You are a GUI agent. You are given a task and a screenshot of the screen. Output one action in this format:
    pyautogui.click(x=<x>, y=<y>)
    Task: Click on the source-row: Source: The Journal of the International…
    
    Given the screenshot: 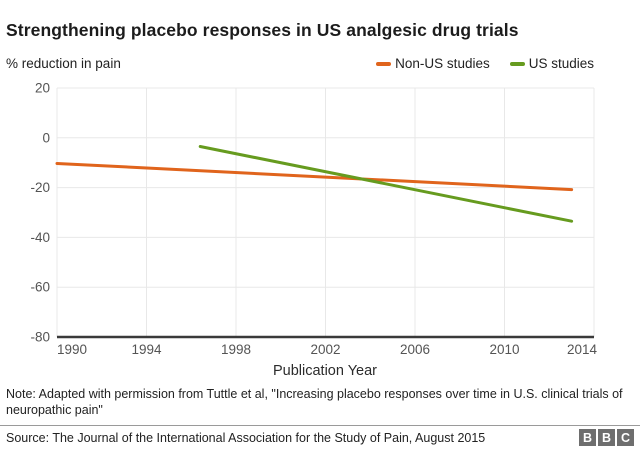 What is the action you would take?
    pyautogui.click(x=320, y=437)
    